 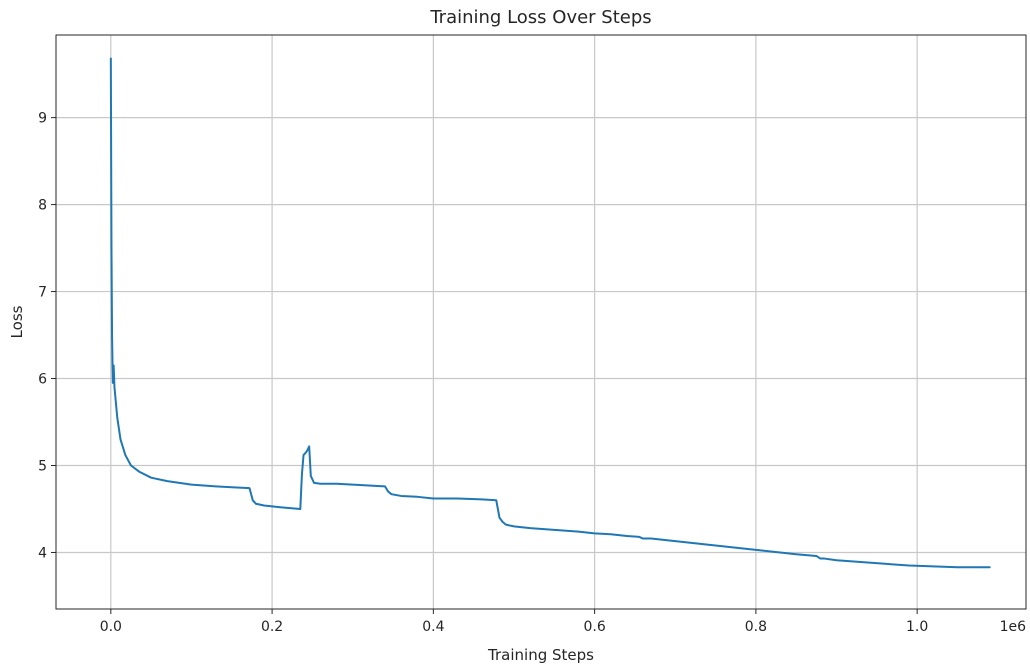 What do you see at coordinates (42, 293) in the screenshot?
I see `y-tick-label: 7` at bounding box center [42, 293].